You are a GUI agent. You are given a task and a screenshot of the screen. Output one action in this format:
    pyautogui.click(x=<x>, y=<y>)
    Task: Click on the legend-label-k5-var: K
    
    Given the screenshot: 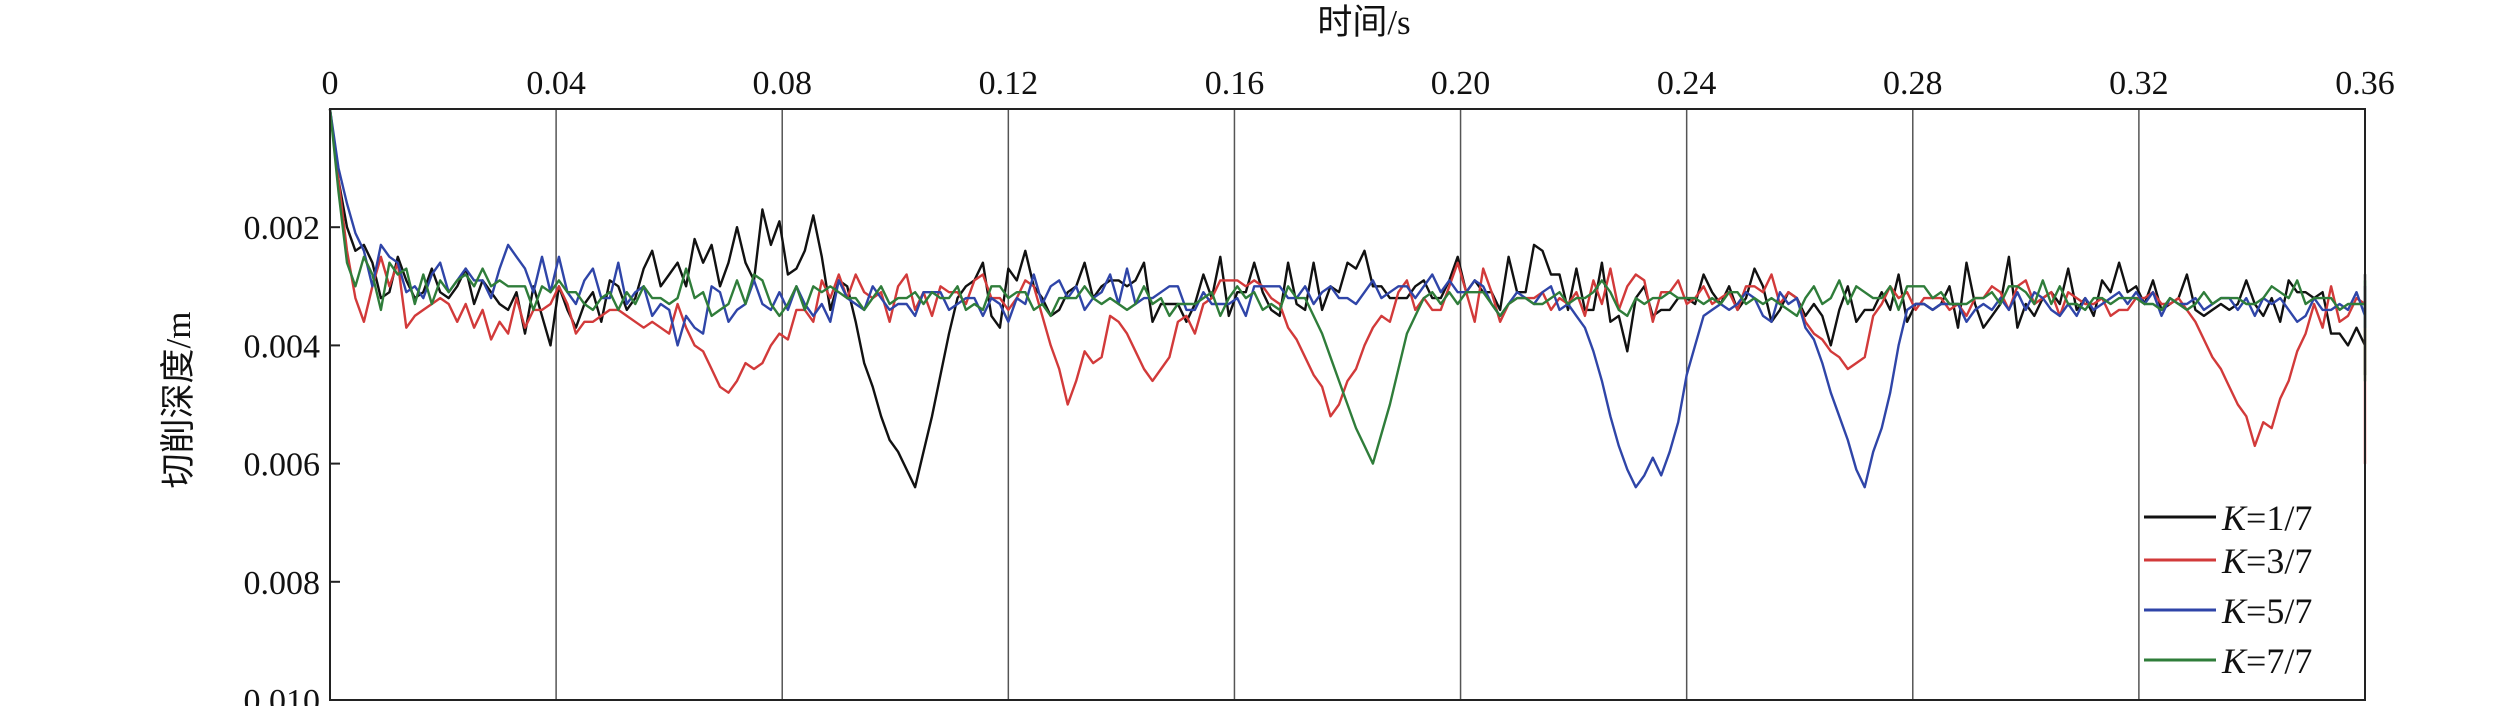 What is the action you would take?
    pyautogui.click(x=2234, y=611)
    